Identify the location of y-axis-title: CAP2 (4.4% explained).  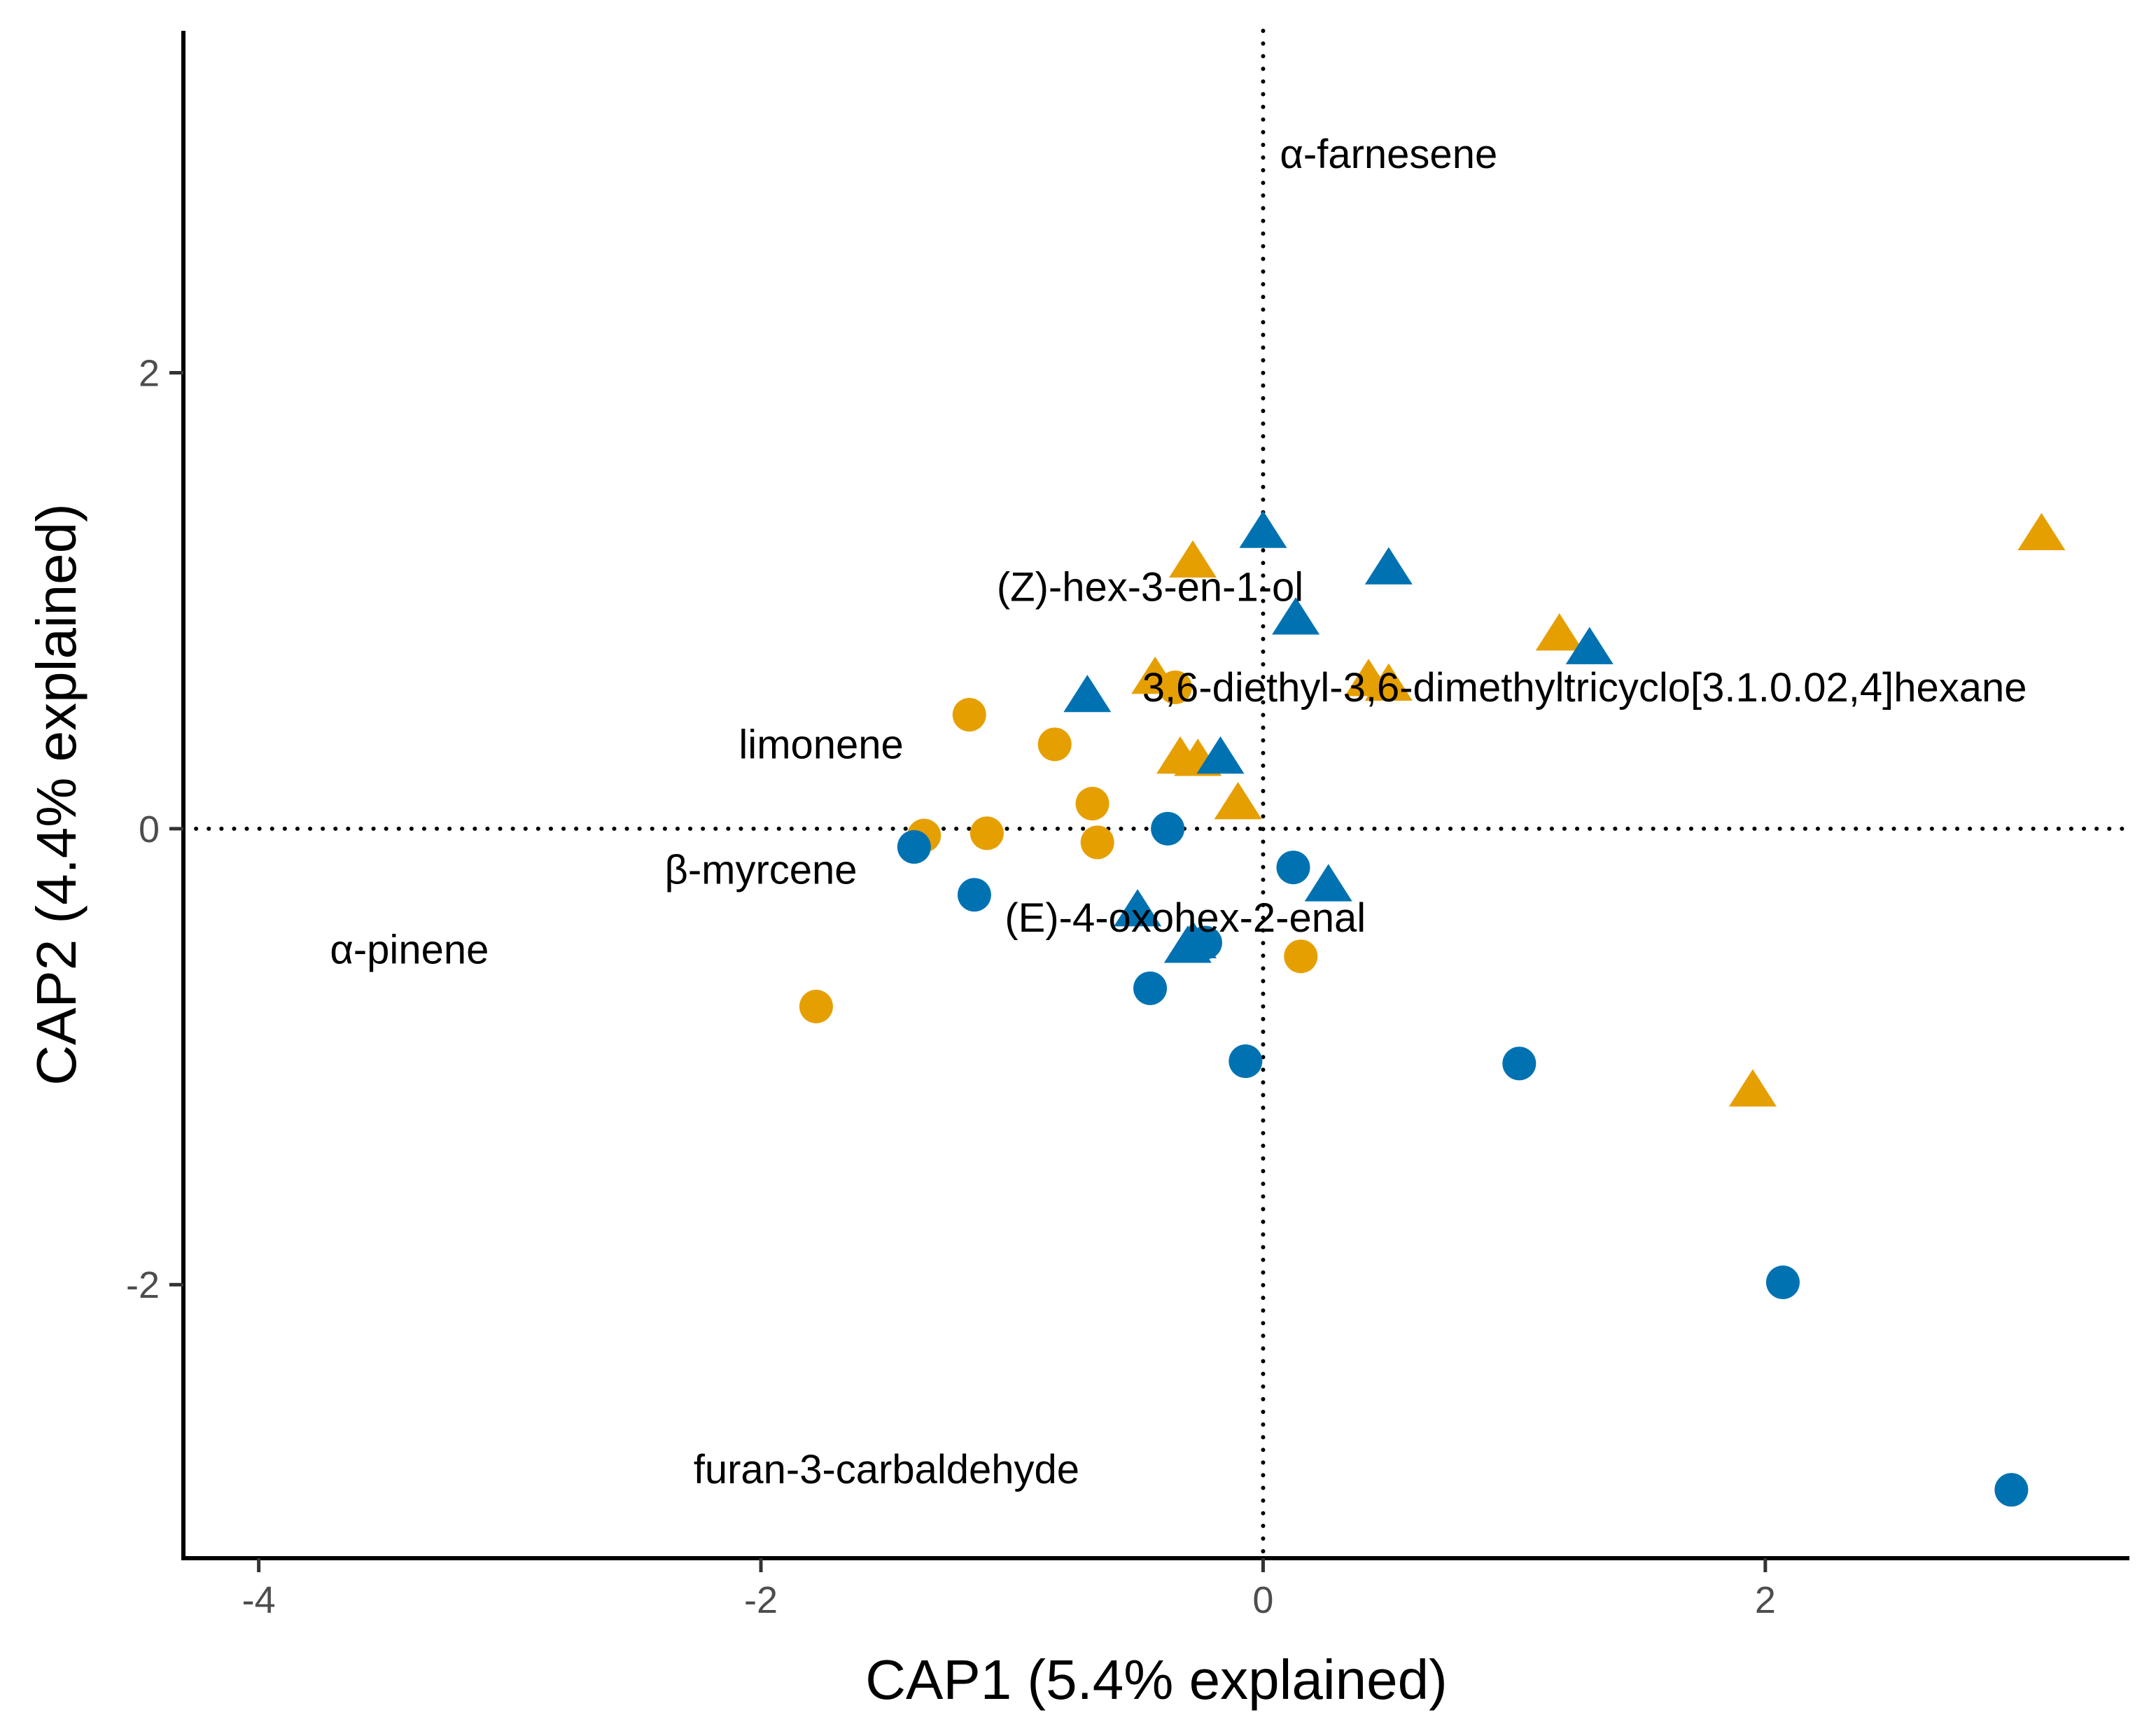
(56, 794).